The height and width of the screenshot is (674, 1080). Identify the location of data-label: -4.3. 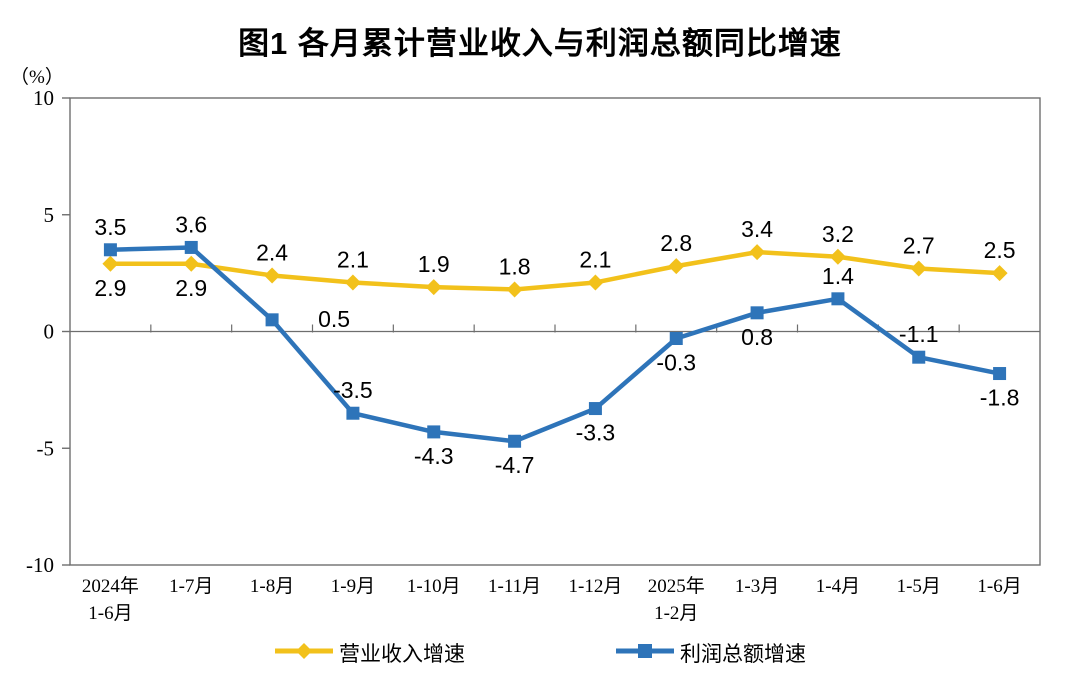
(434, 456).